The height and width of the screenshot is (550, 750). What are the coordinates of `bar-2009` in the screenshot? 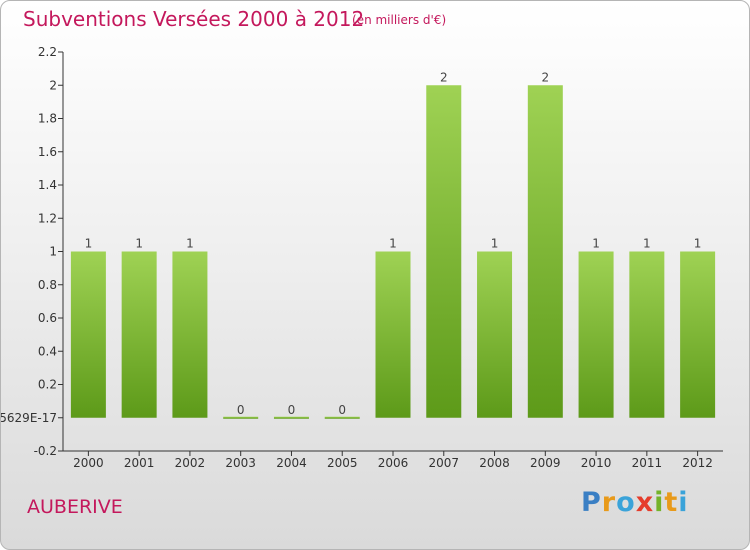 It's located at (545, 251).